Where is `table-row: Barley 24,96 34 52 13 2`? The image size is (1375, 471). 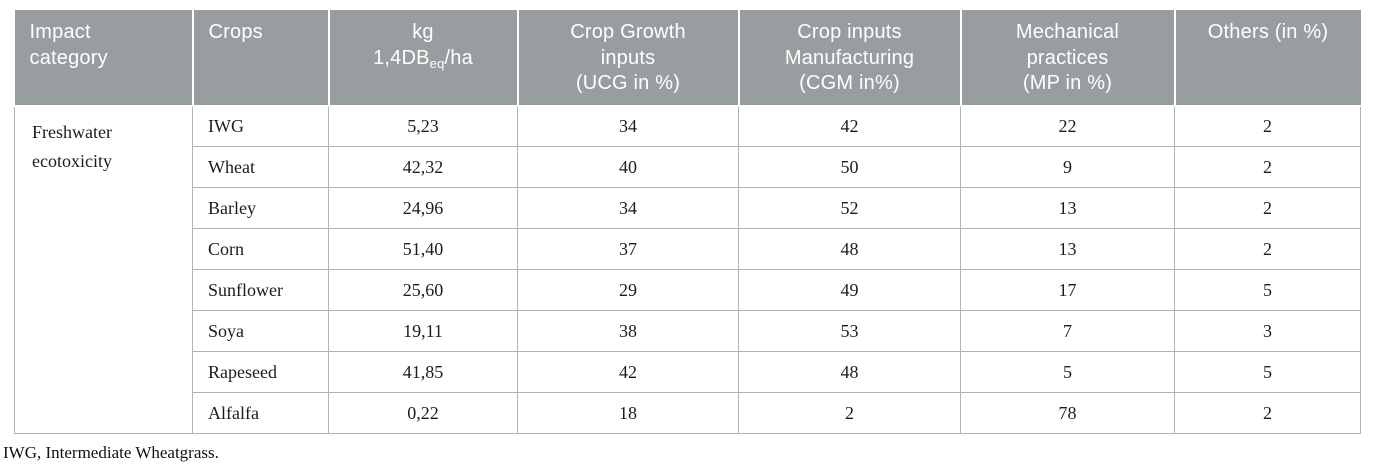 table-row: Barley 24,96 34 52 13 2 is located at coordinates (688, 208).